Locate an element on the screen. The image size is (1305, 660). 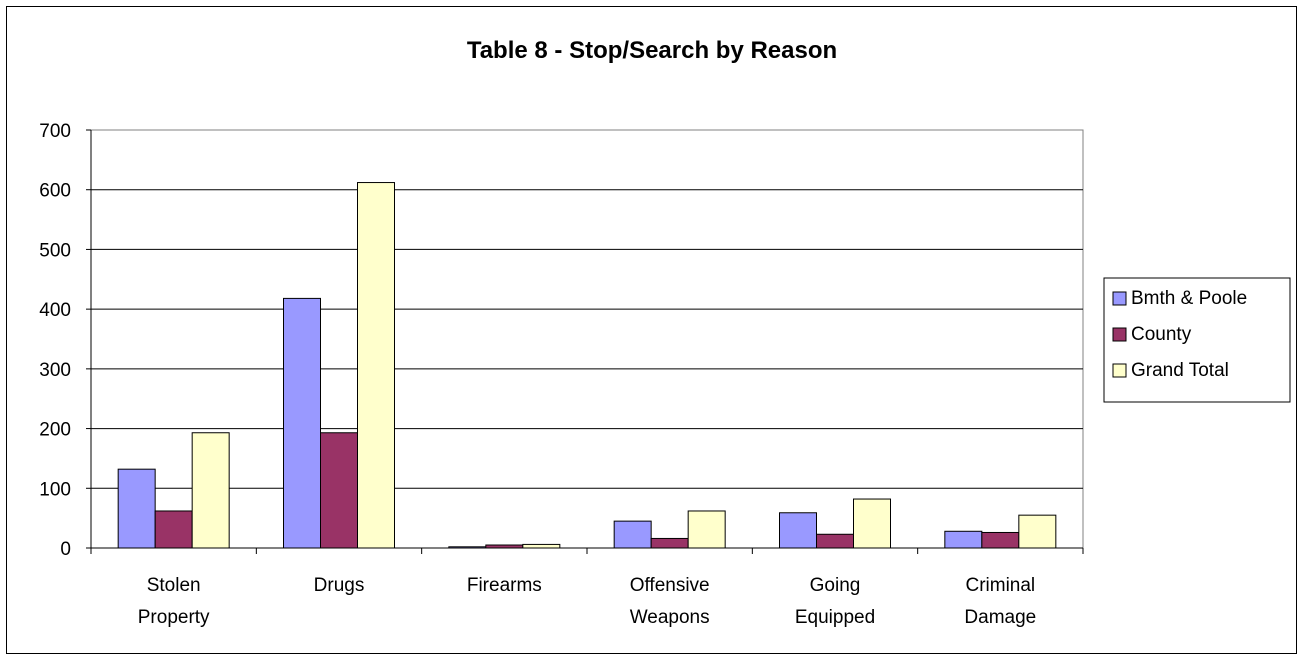
legend: Bmth & Poole County Grand Total is located at coordinates (1197, 340).